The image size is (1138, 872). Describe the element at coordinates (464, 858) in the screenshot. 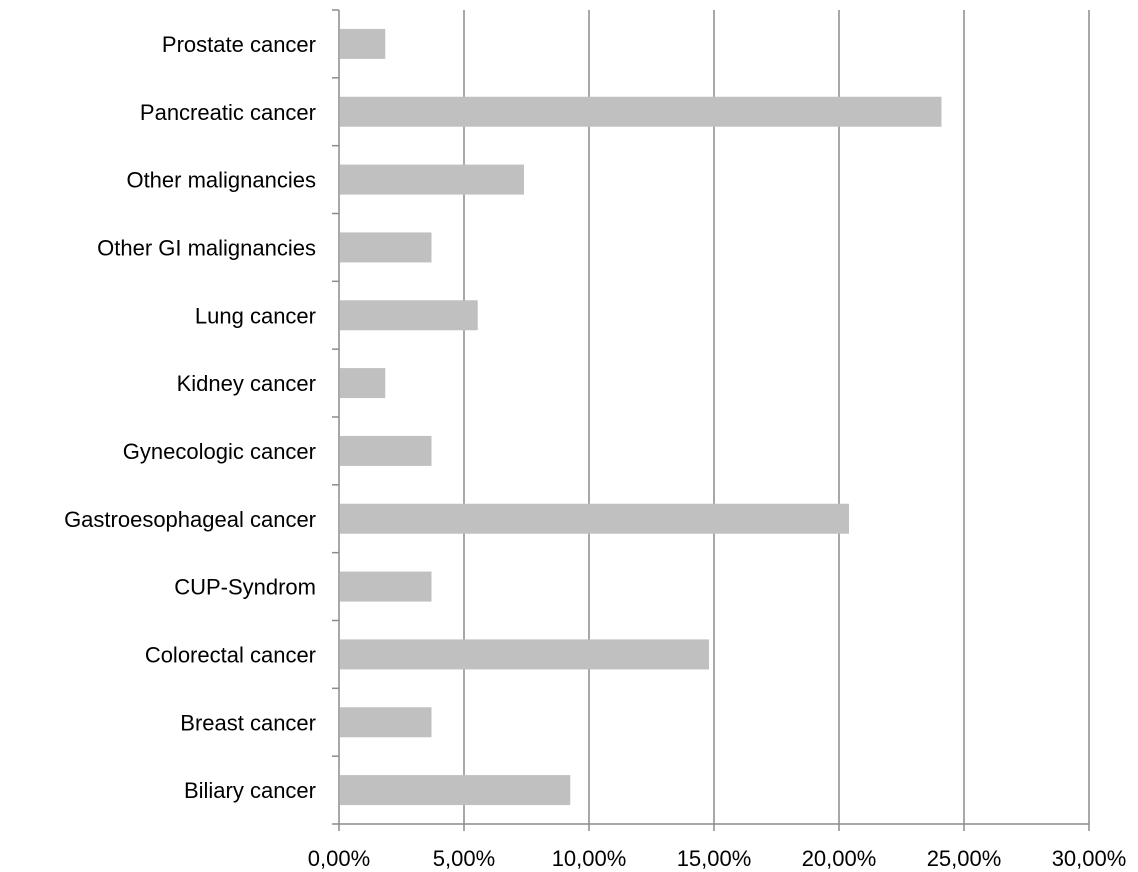

I see `x-tick-label: 5,00%` at that location.